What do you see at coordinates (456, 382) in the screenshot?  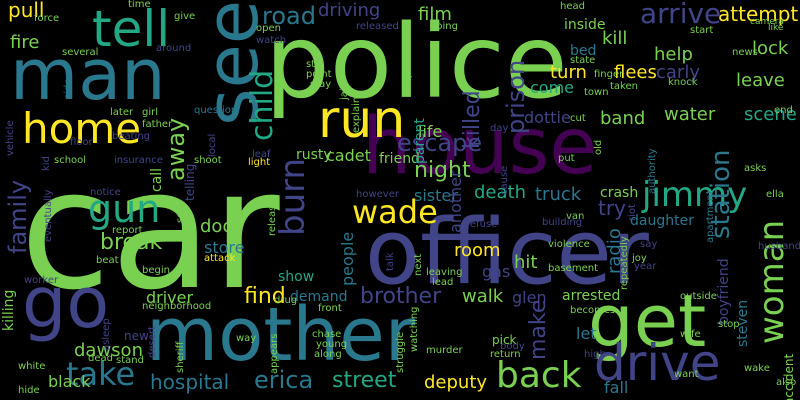 I see `word-deputy: deputy` at bounding box center [456, 382].